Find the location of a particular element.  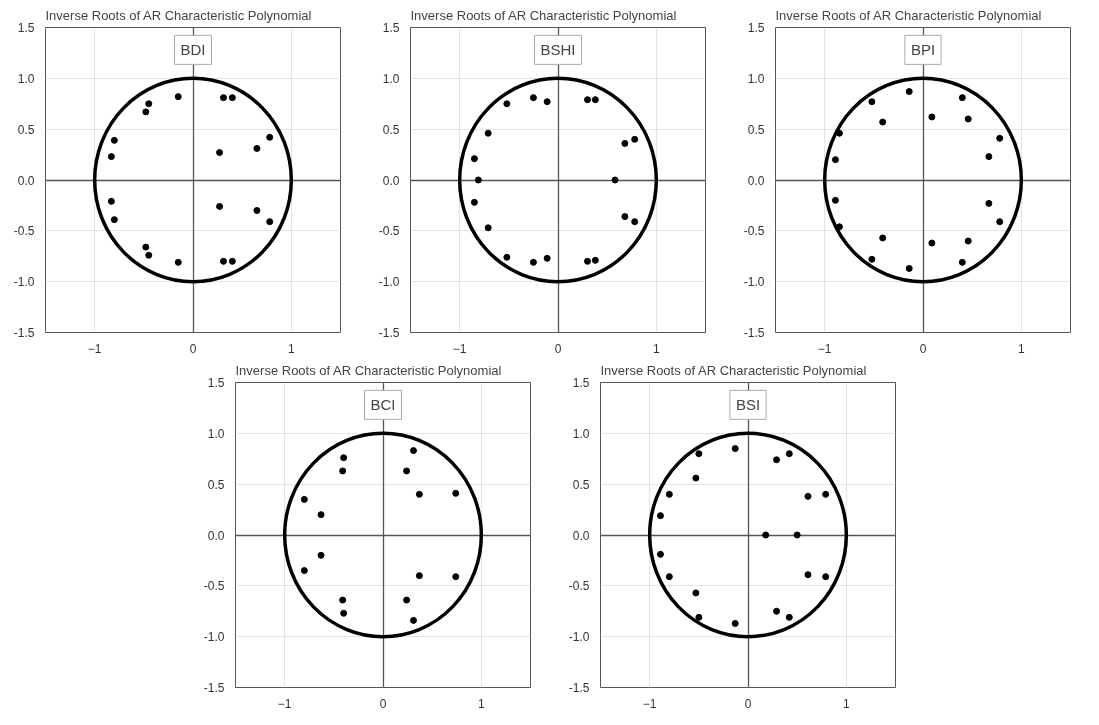

chart-title: Inverse Roots of AR Characteristic Polynomial is located at coordinates (178, 15).